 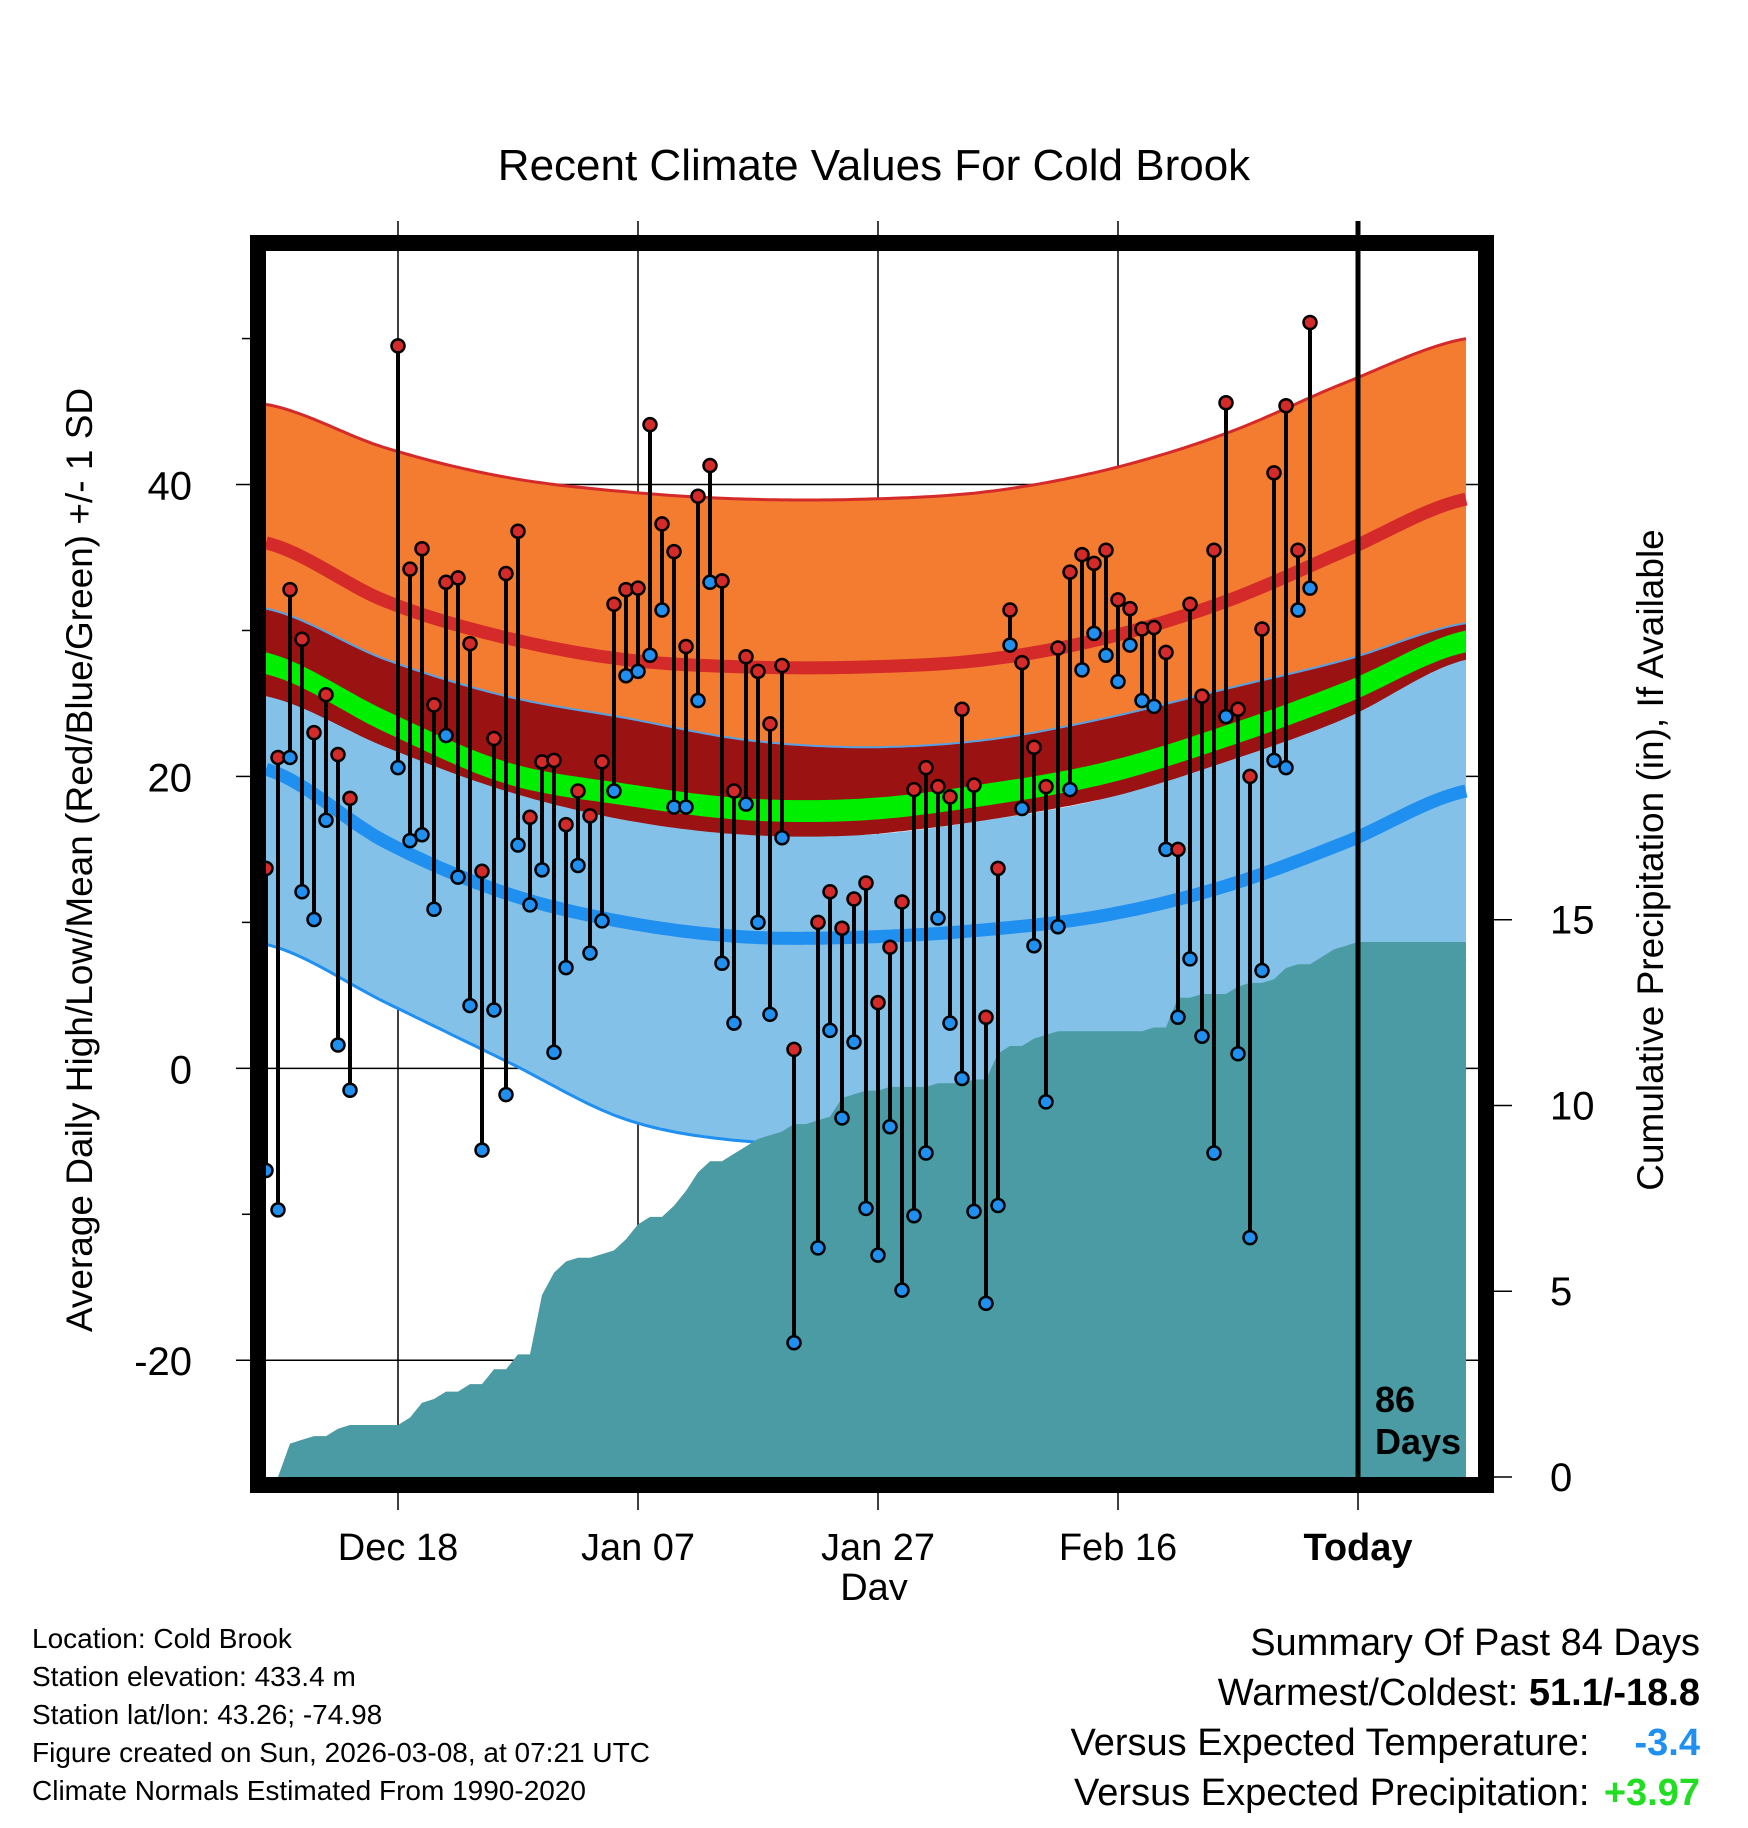 I want to click on high-lower-edge, so click(x=866, y=678).